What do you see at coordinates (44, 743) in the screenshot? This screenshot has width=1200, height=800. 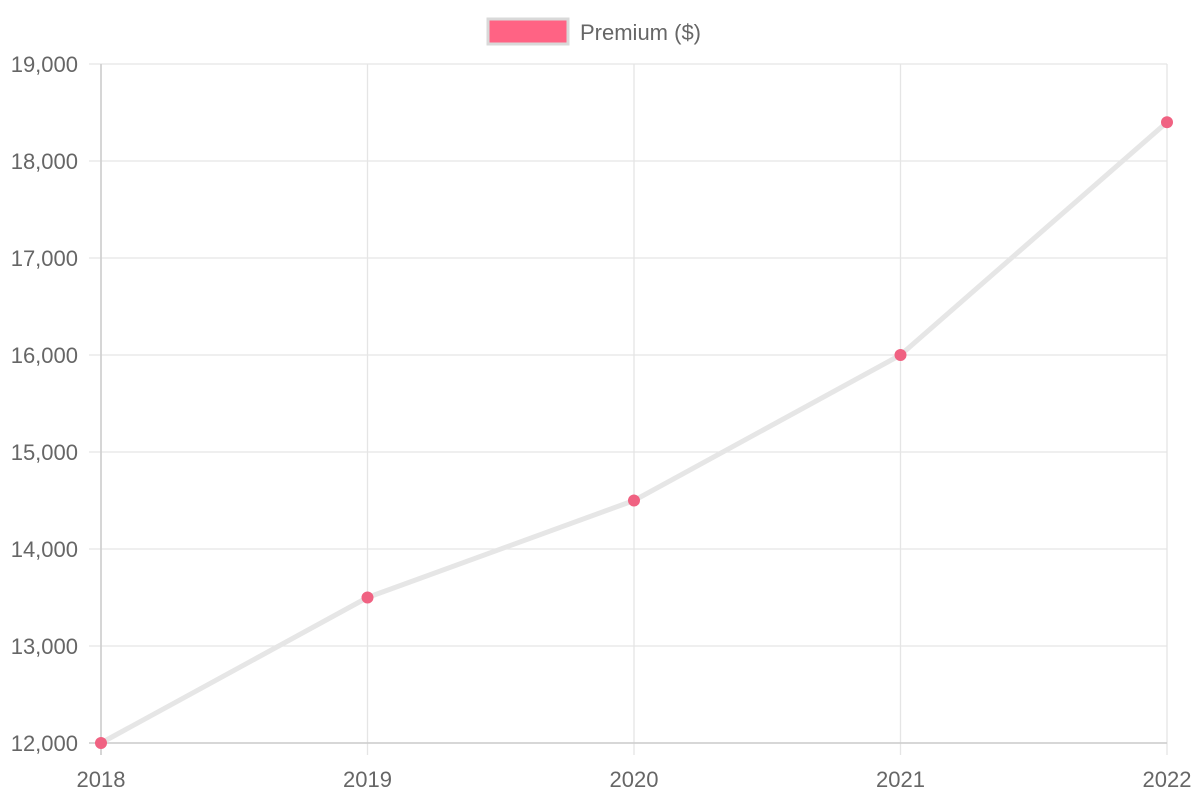 I see `y-tick-label: 12,000` at bounding box center [44, 743].